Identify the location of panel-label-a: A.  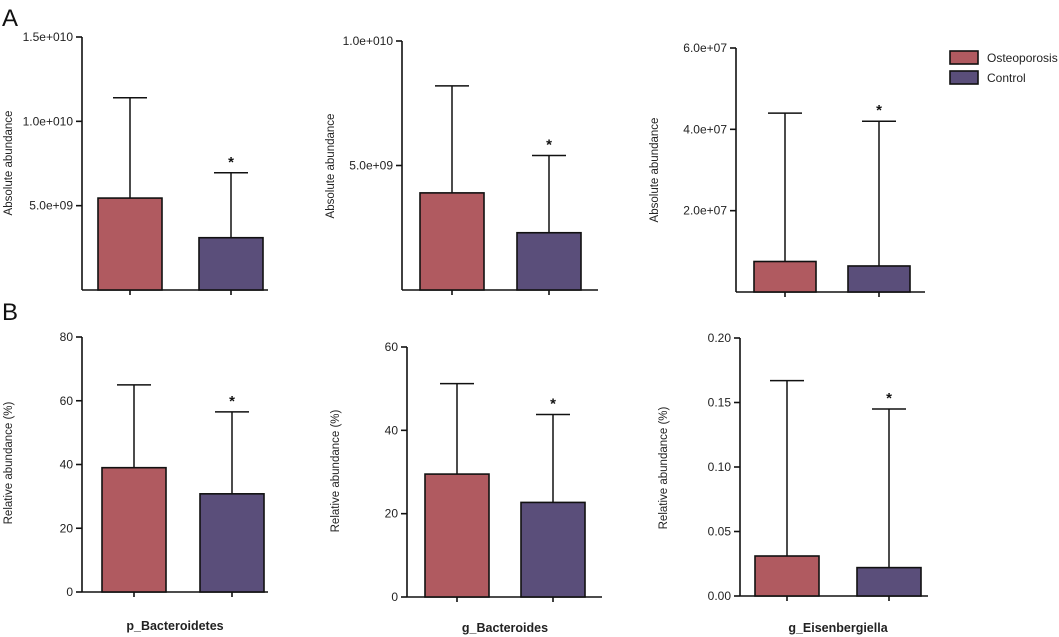
(10, 18).